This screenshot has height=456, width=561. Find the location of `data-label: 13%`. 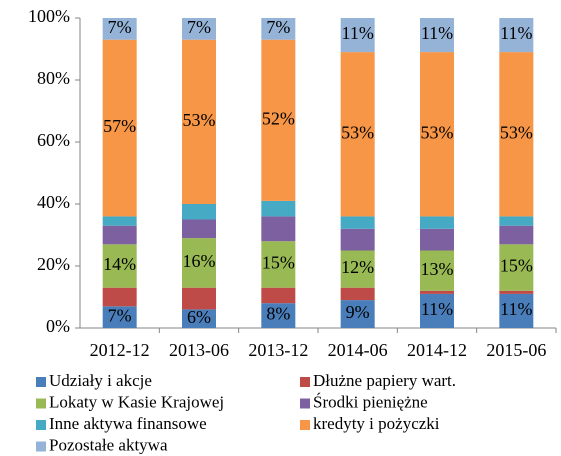

data-label: 13% is located at coordinates (437, 269).